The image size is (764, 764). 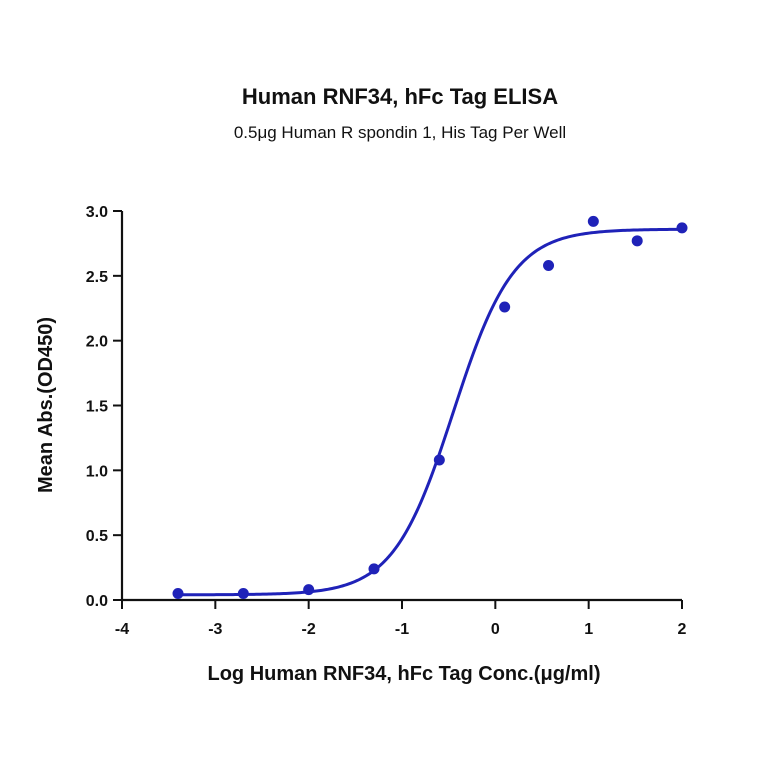 I want to click on chart-title: Human RNF34, hFc Tag ELISA, so click(x=400, y=96).